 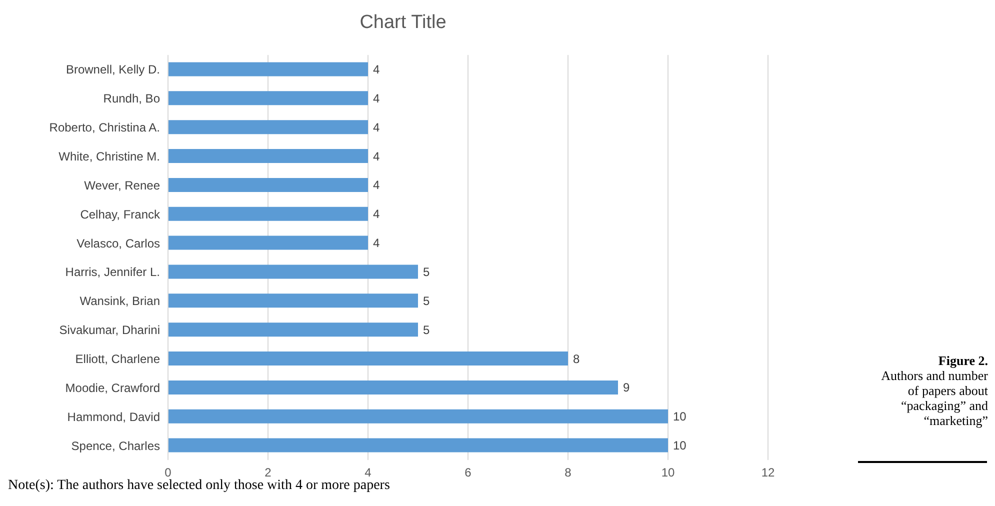 What do you see at coordinates (626, 387) in the screenshot?
I see `data-label: 9` at bounding box center [626, 387].